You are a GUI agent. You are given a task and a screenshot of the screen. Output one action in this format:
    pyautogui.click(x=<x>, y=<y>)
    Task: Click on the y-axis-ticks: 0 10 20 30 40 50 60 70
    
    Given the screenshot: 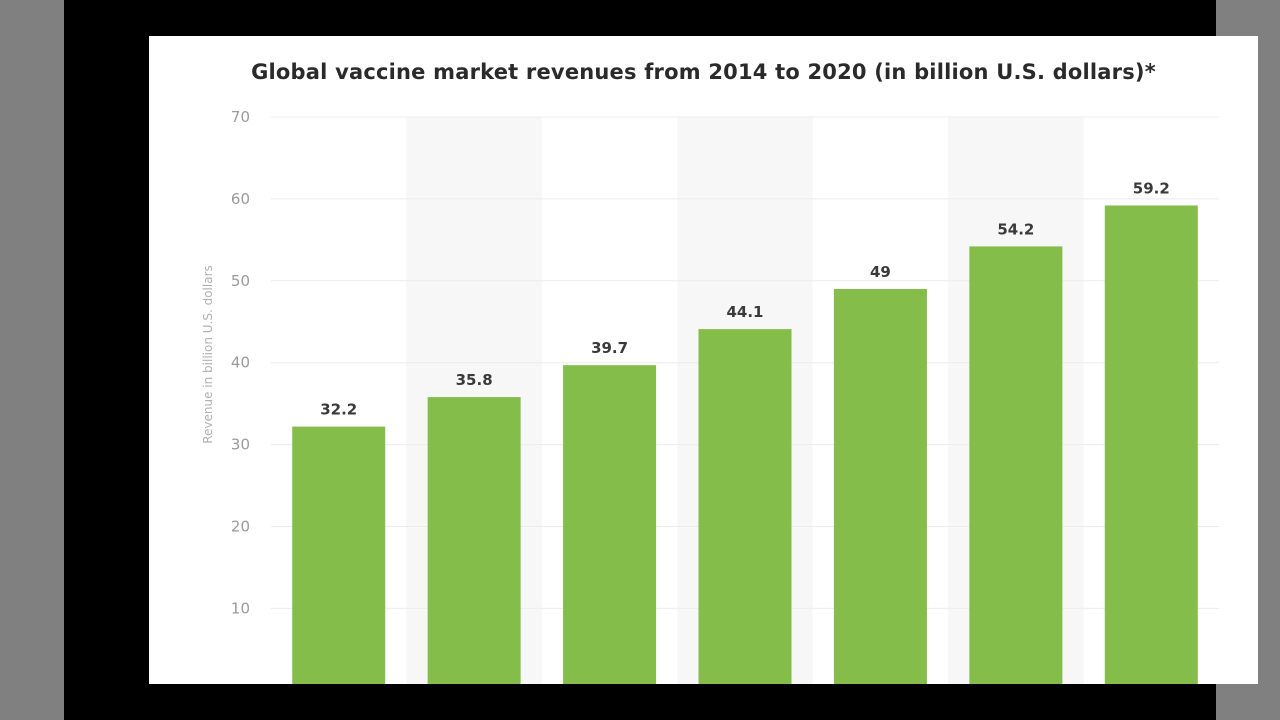 What is the action you would take?
    pyautogui.click(x=240, y=396)
    